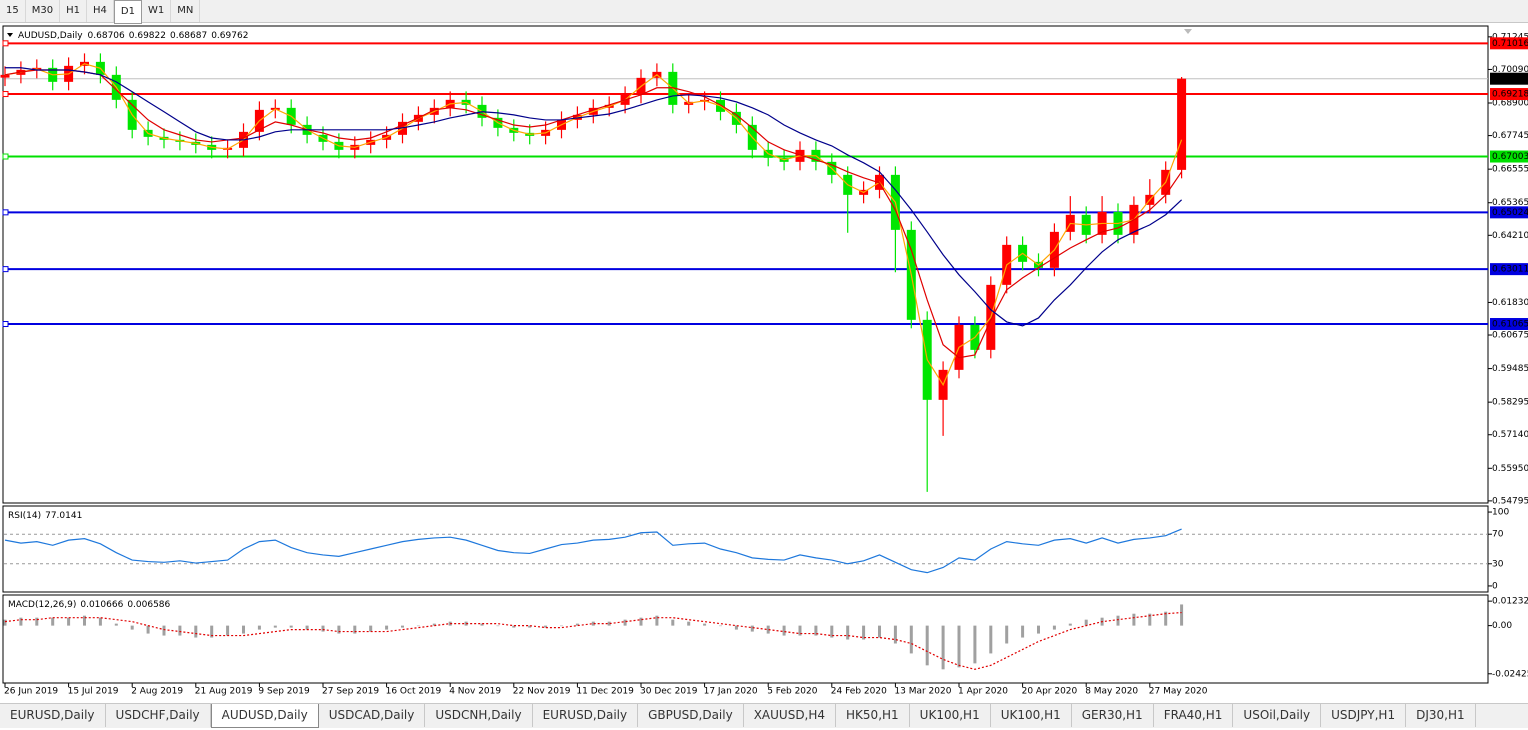 The height and width of the screenshot is (730, 1528). I want to click on chart-tab: AUDUSD,Daily, so click(264, 716).